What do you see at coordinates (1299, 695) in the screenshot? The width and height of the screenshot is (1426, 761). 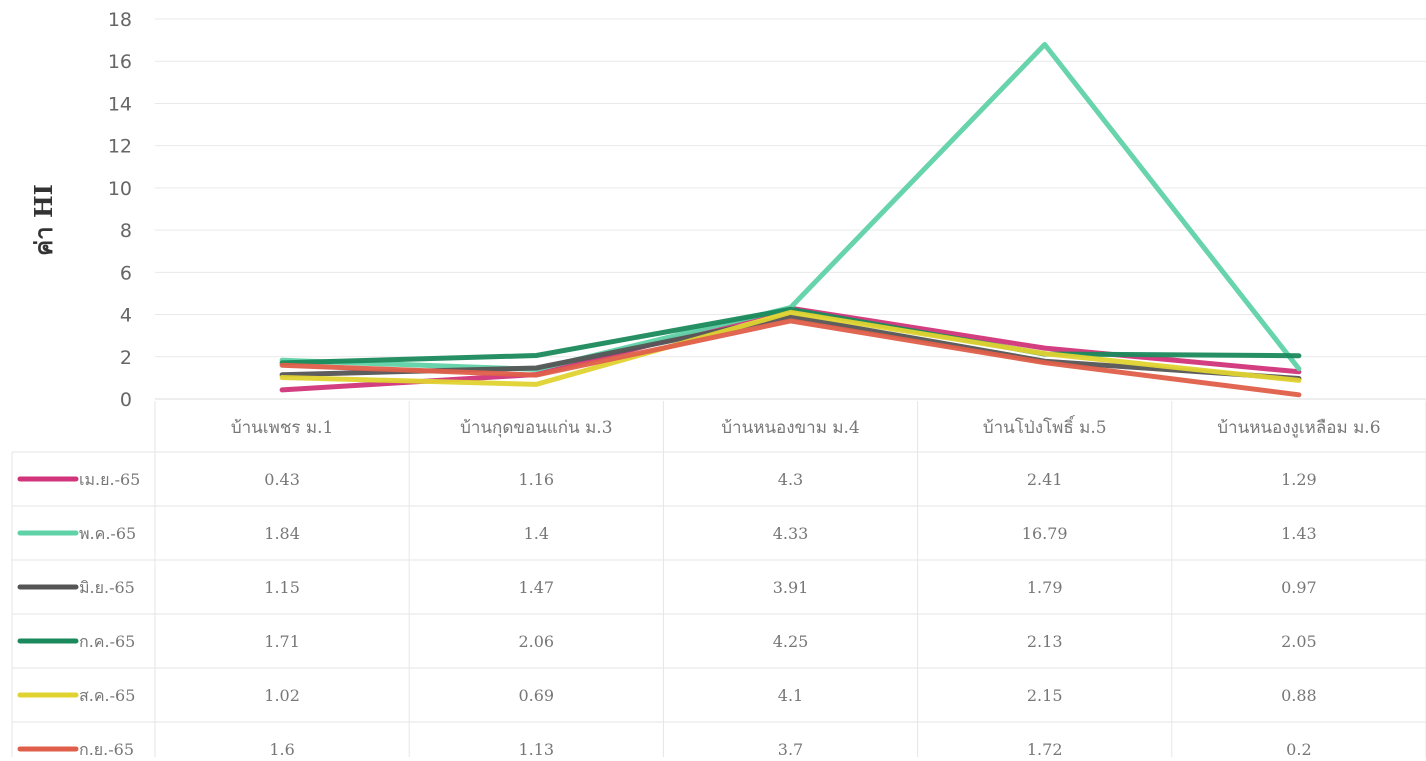 I see `data-table-cell: 0.88` at bounding box center [1299, 695].